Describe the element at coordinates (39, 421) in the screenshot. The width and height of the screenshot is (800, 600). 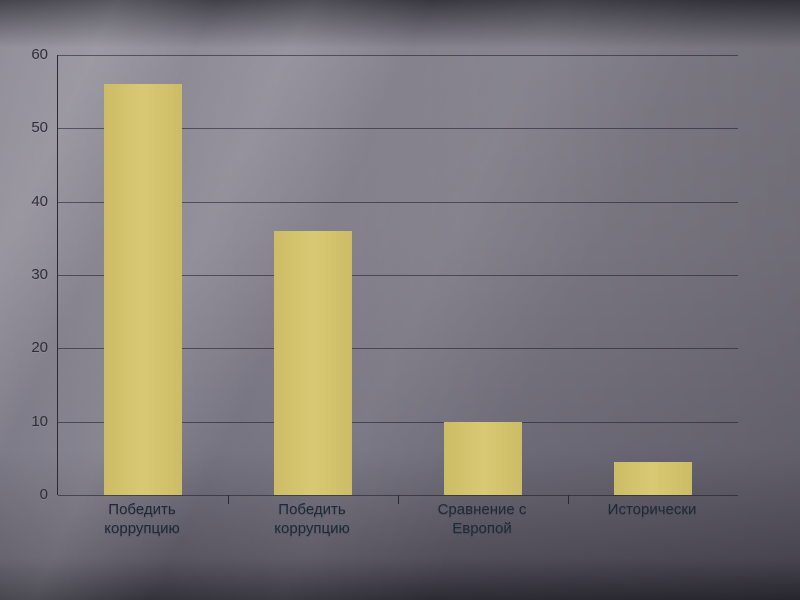
I see `y-tick-label: 10` at that location.